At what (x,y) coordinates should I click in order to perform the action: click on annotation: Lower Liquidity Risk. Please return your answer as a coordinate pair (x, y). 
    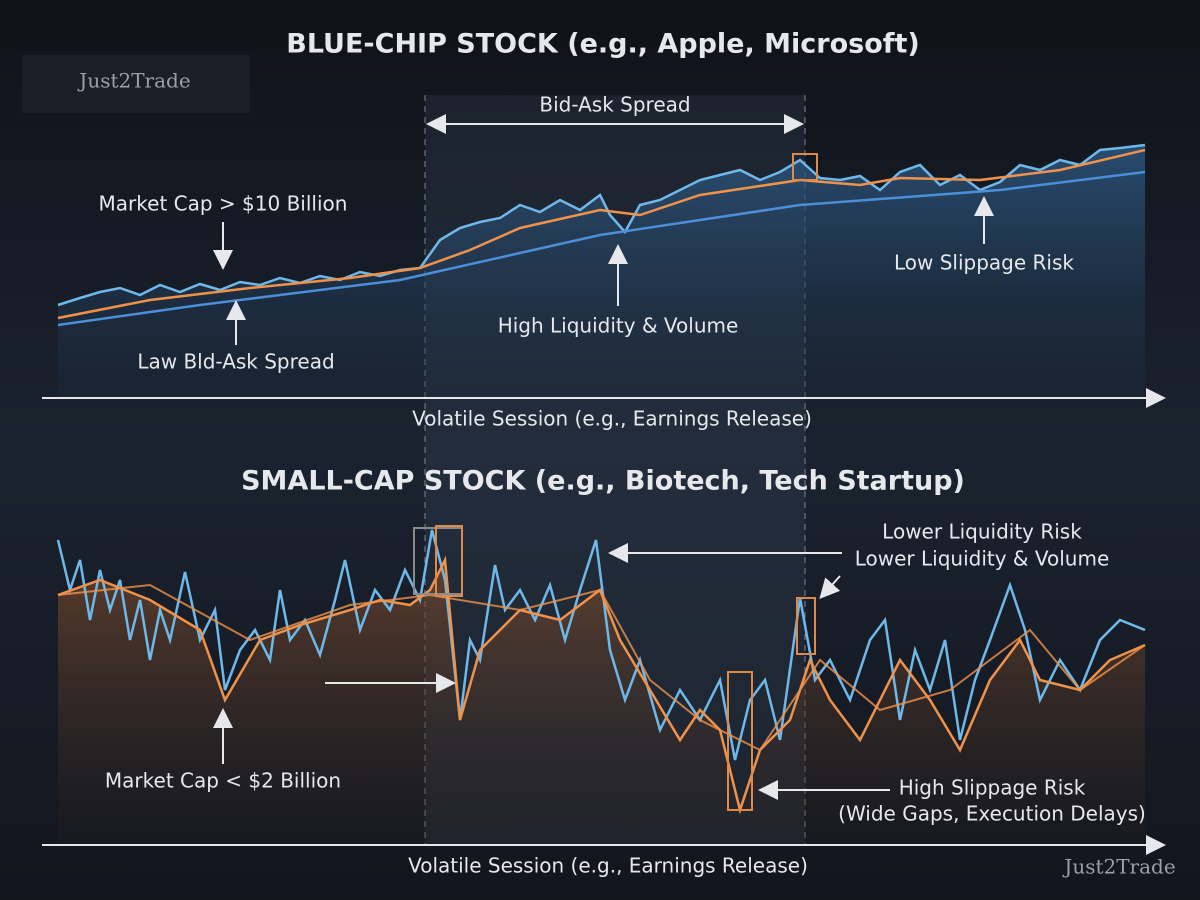
    Looking at the image, I should click on (982, 532).